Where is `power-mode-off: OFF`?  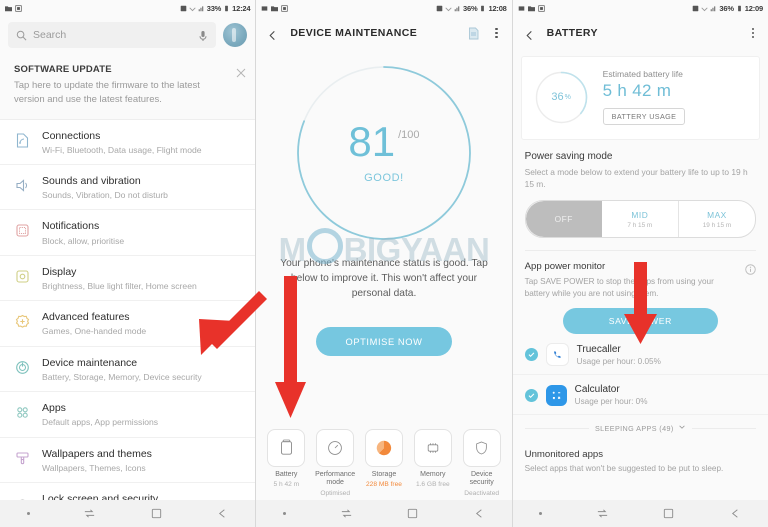 power-mode-off: OFF is located at coordinates (563, 219).